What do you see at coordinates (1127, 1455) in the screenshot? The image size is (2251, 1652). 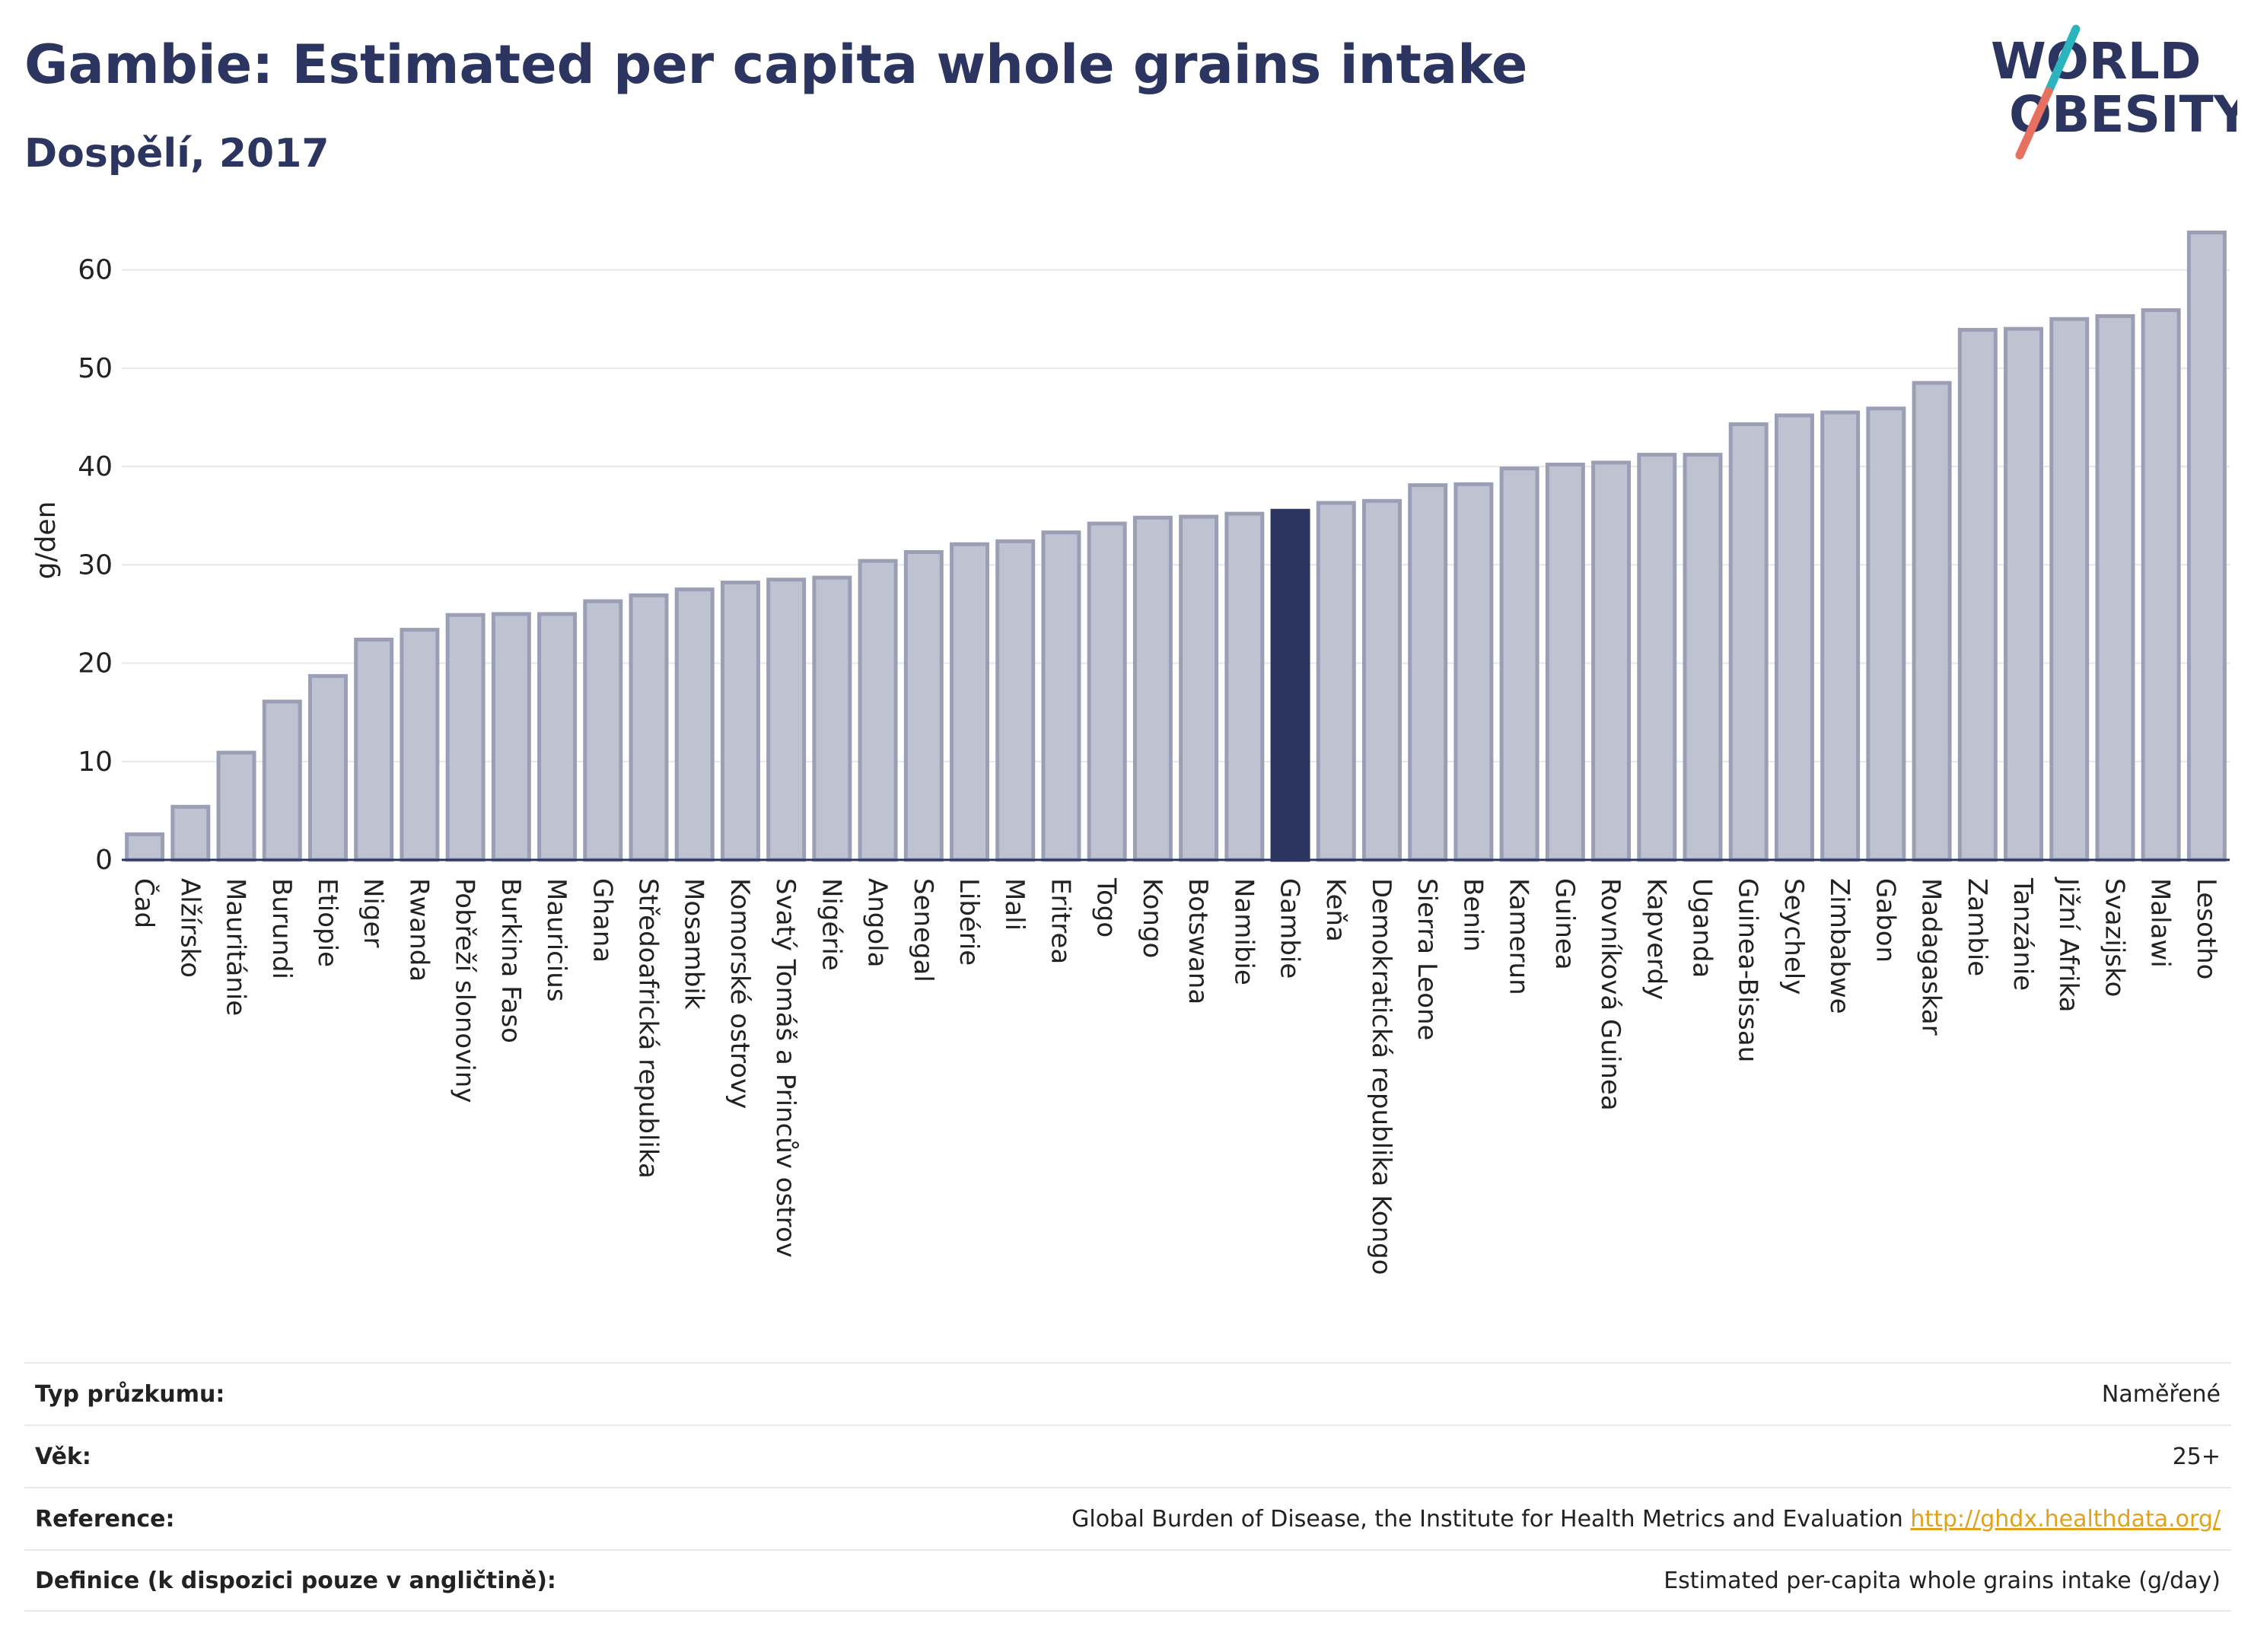 I see `info-row-age: Věk: 25+` at bounding box center [1127, 1455].